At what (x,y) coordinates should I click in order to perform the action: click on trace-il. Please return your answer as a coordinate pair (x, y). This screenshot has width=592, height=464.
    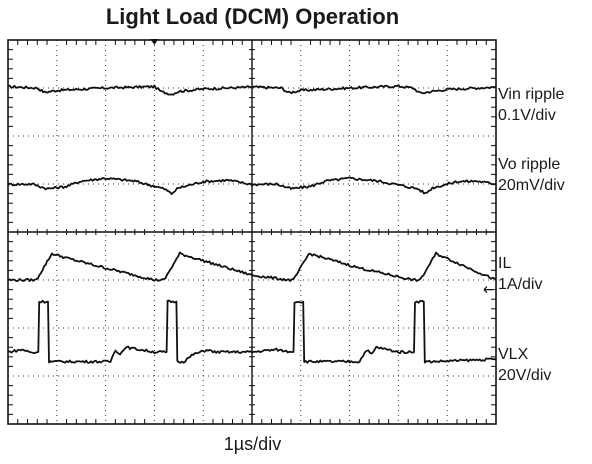
    Looking at the image, I should click on (252, 267).